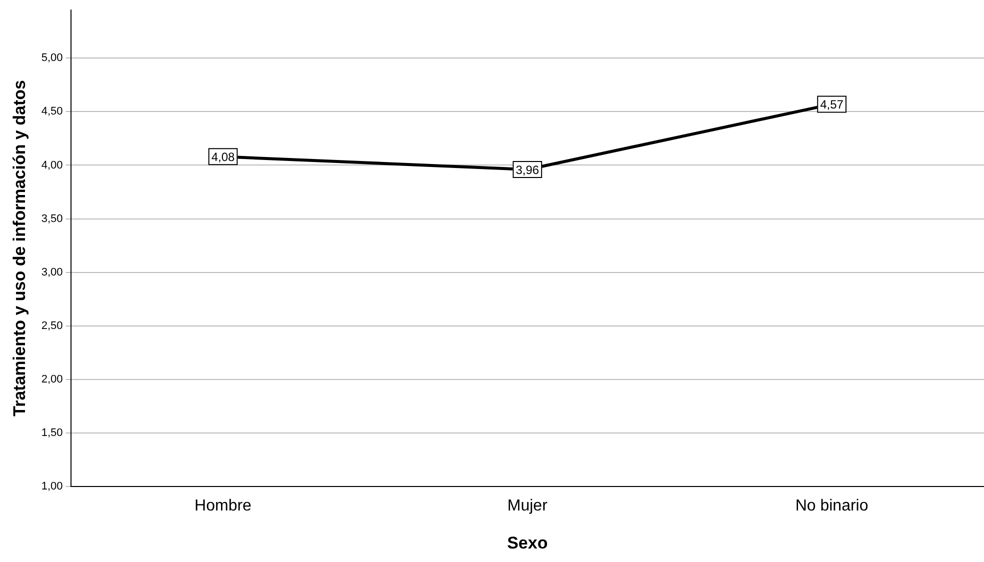 The width and height of the screenshot is (984, 562). What do you see at coordinates (19, 248) in the screenshot?
I see `y-axis-title: Tratamiento y uso de información y datos` at bounding box center [19, 248].